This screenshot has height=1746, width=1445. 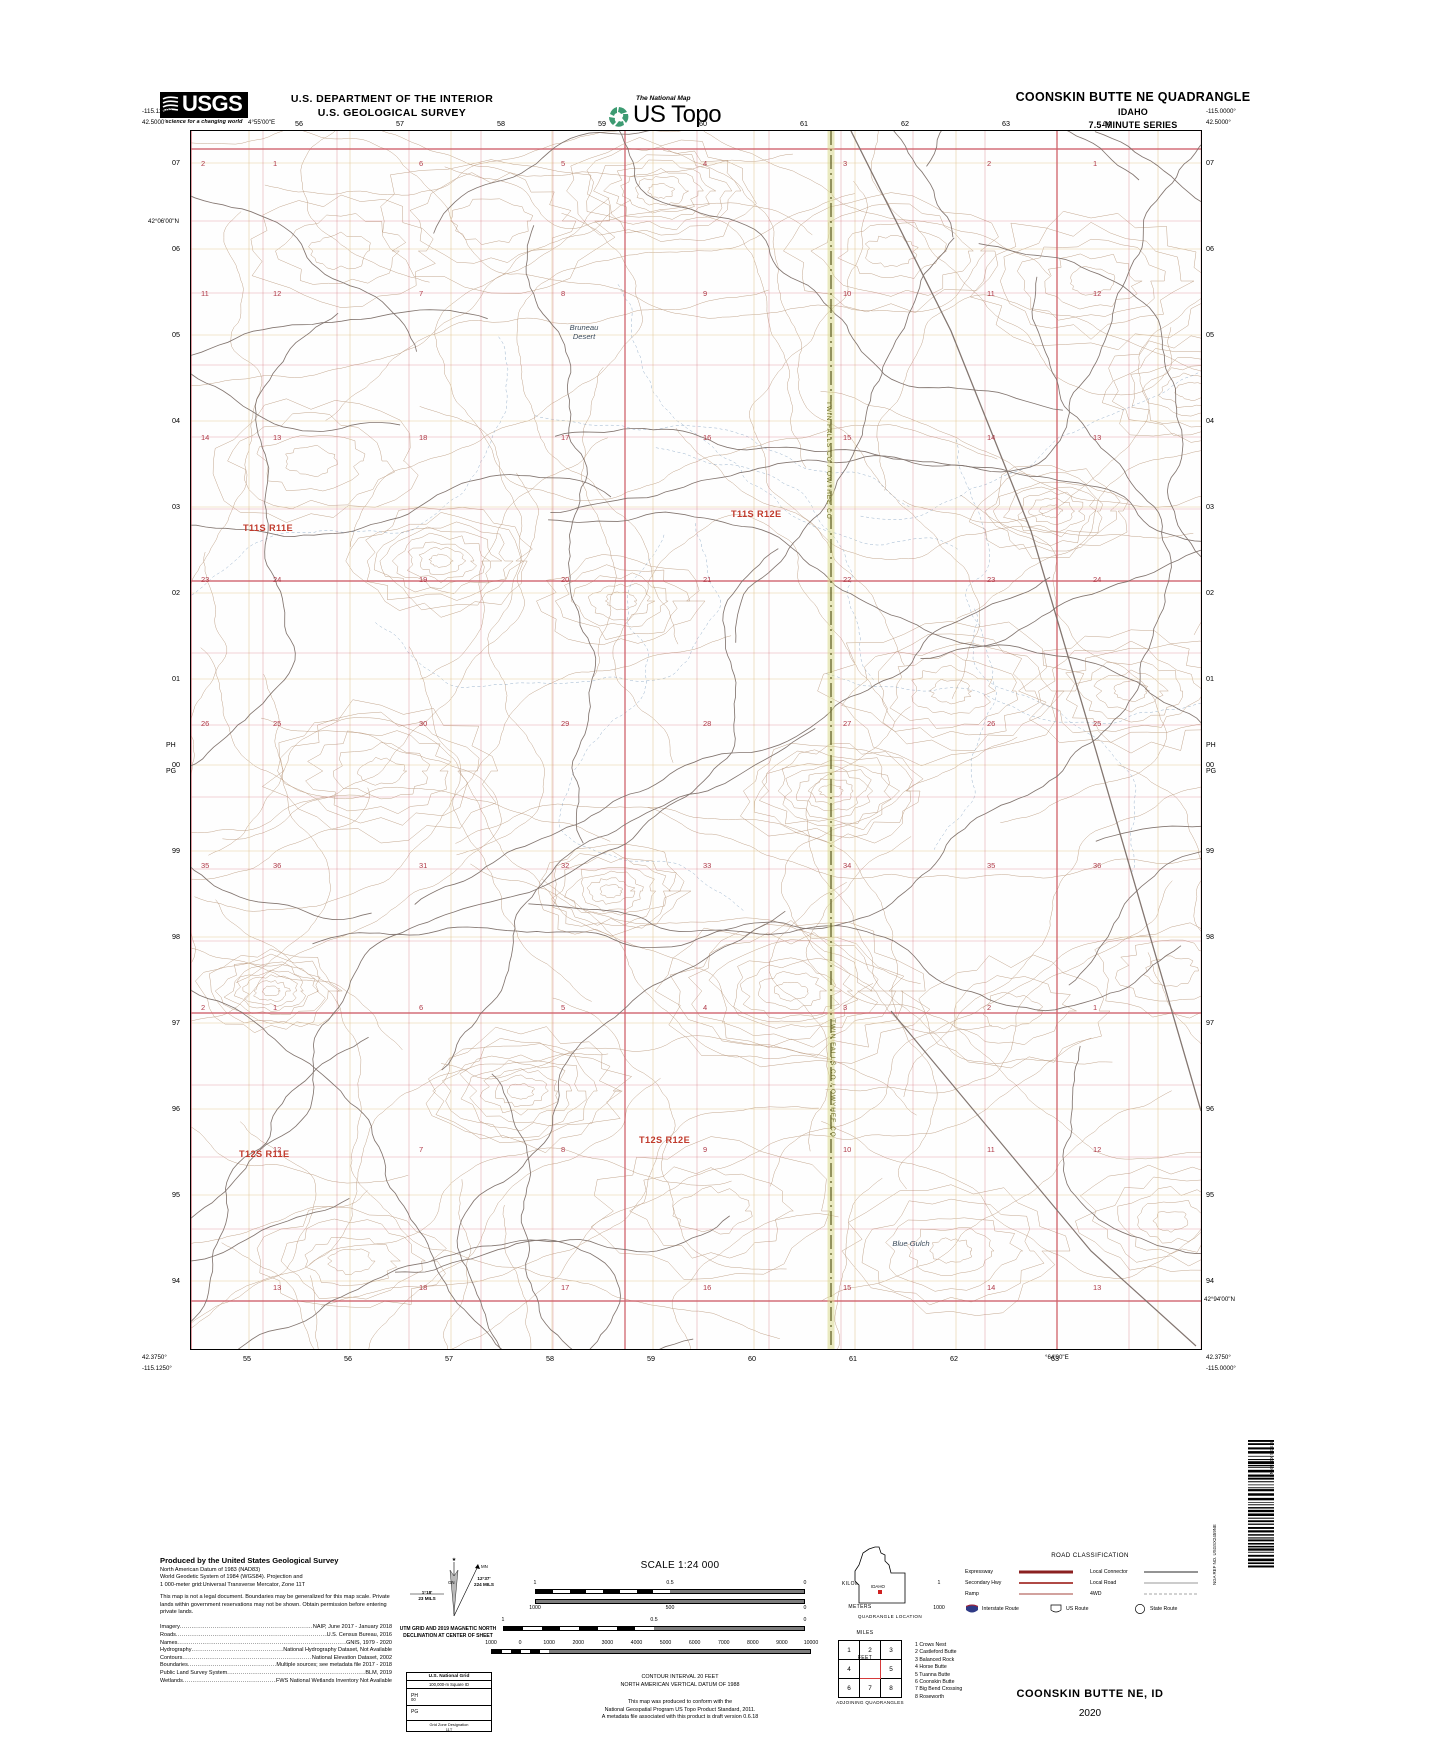 I want to click on section-number: 18, so click(x=423, y=1287).